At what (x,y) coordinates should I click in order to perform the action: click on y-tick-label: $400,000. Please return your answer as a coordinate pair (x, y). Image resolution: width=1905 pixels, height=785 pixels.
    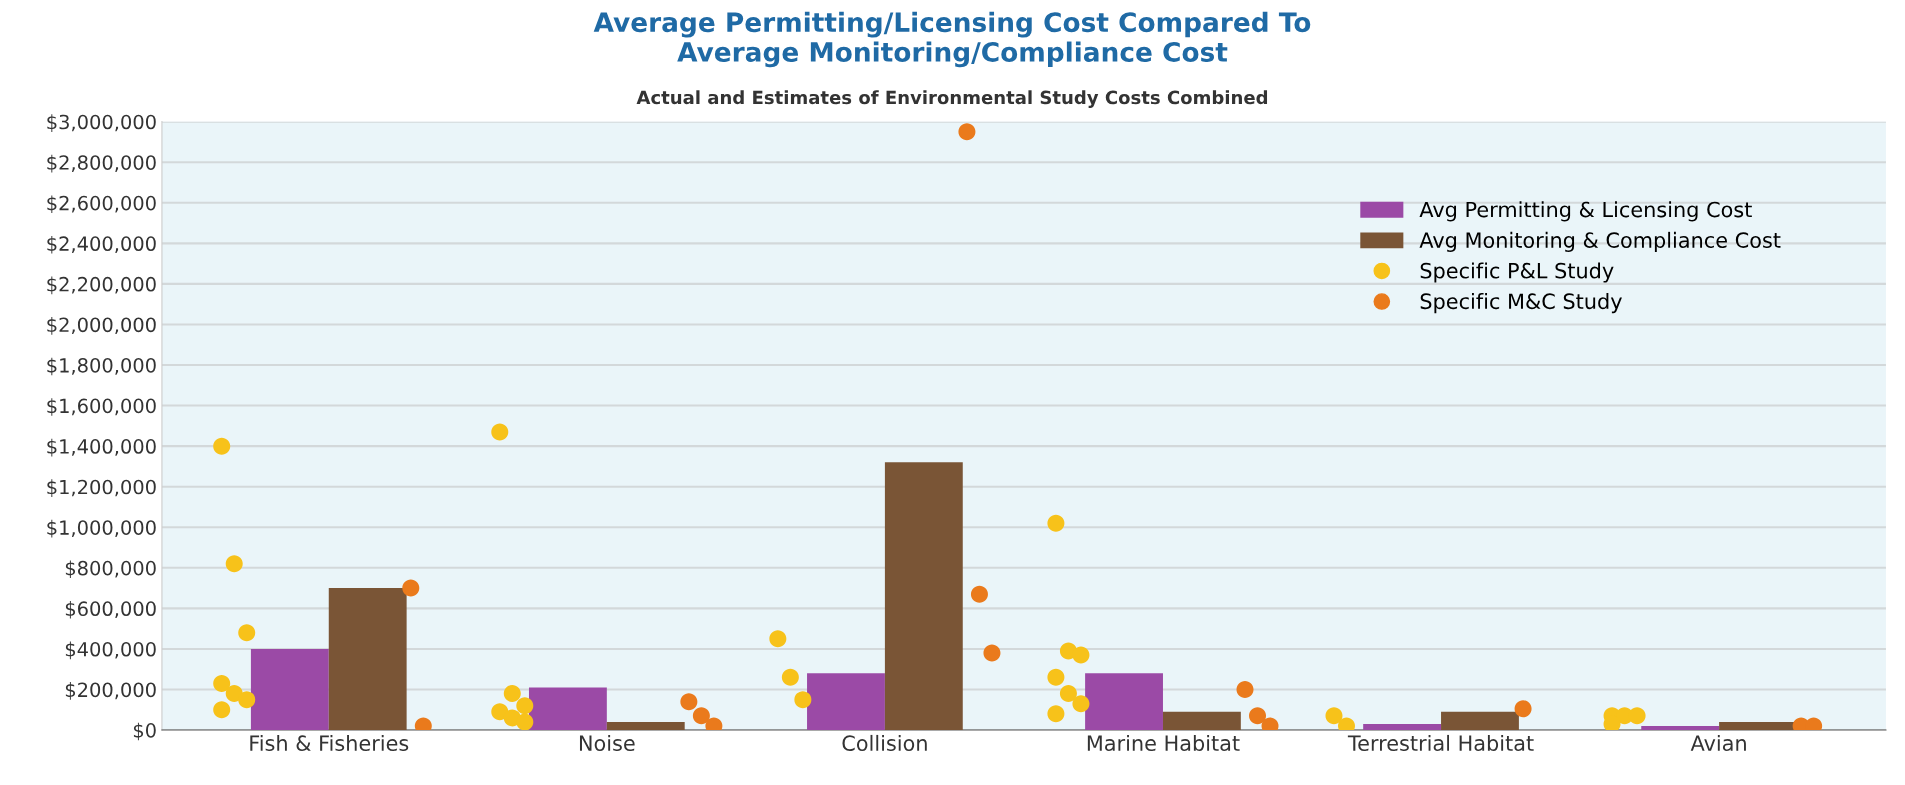
    Looking at the image, I should click on (110, 650).